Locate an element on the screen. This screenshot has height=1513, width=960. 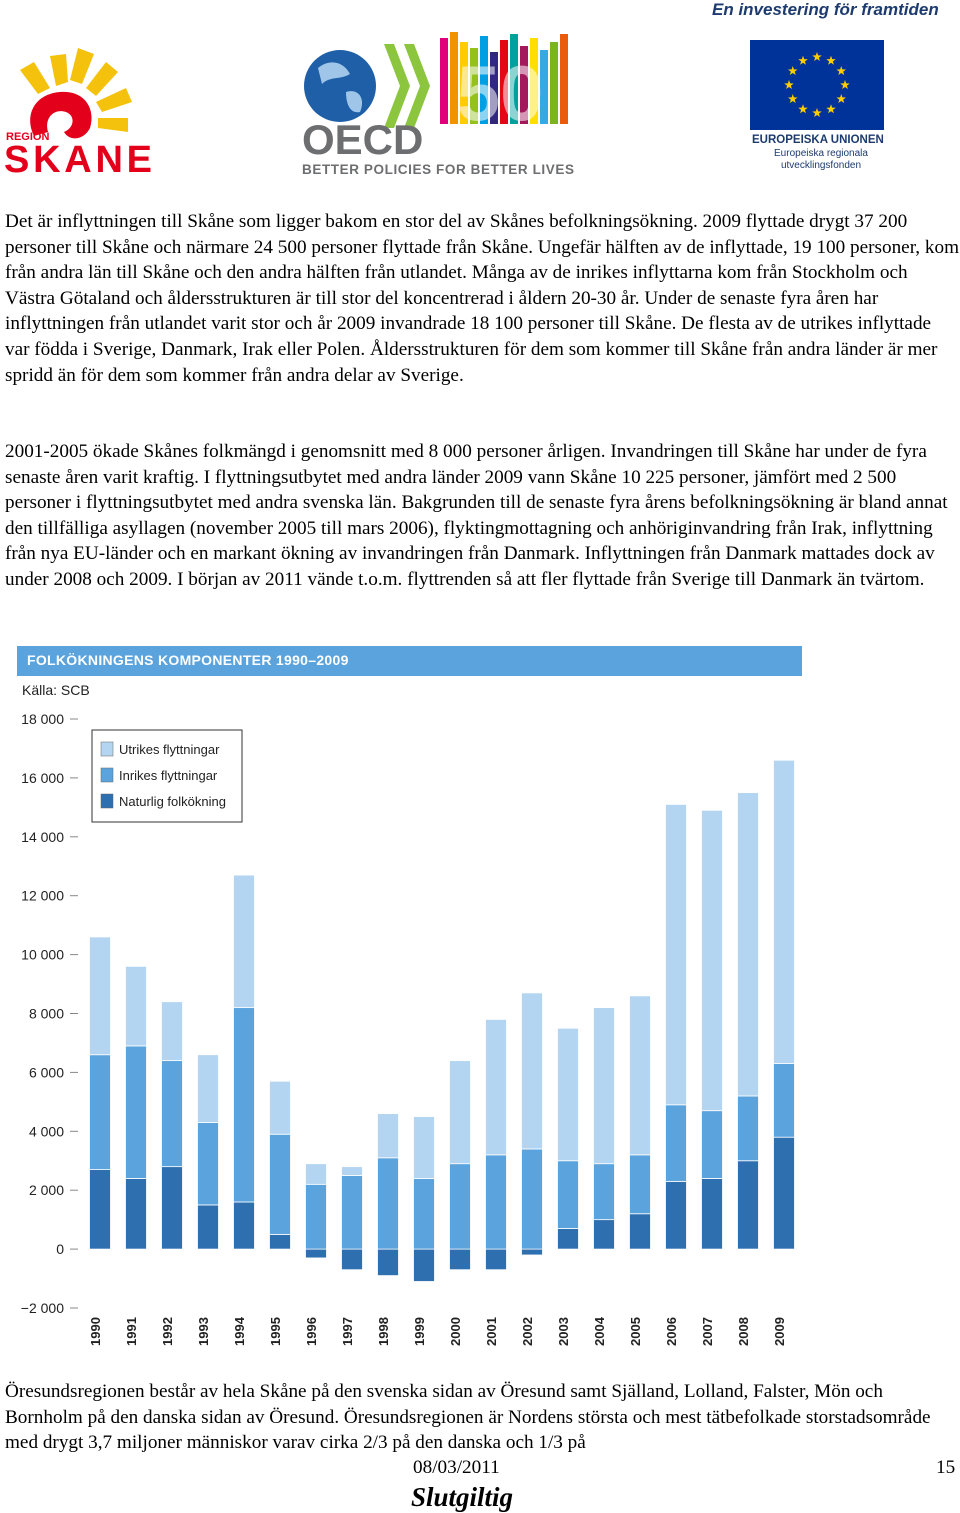
x-tick-label: 2009 is located at coordinates (779, 1331).